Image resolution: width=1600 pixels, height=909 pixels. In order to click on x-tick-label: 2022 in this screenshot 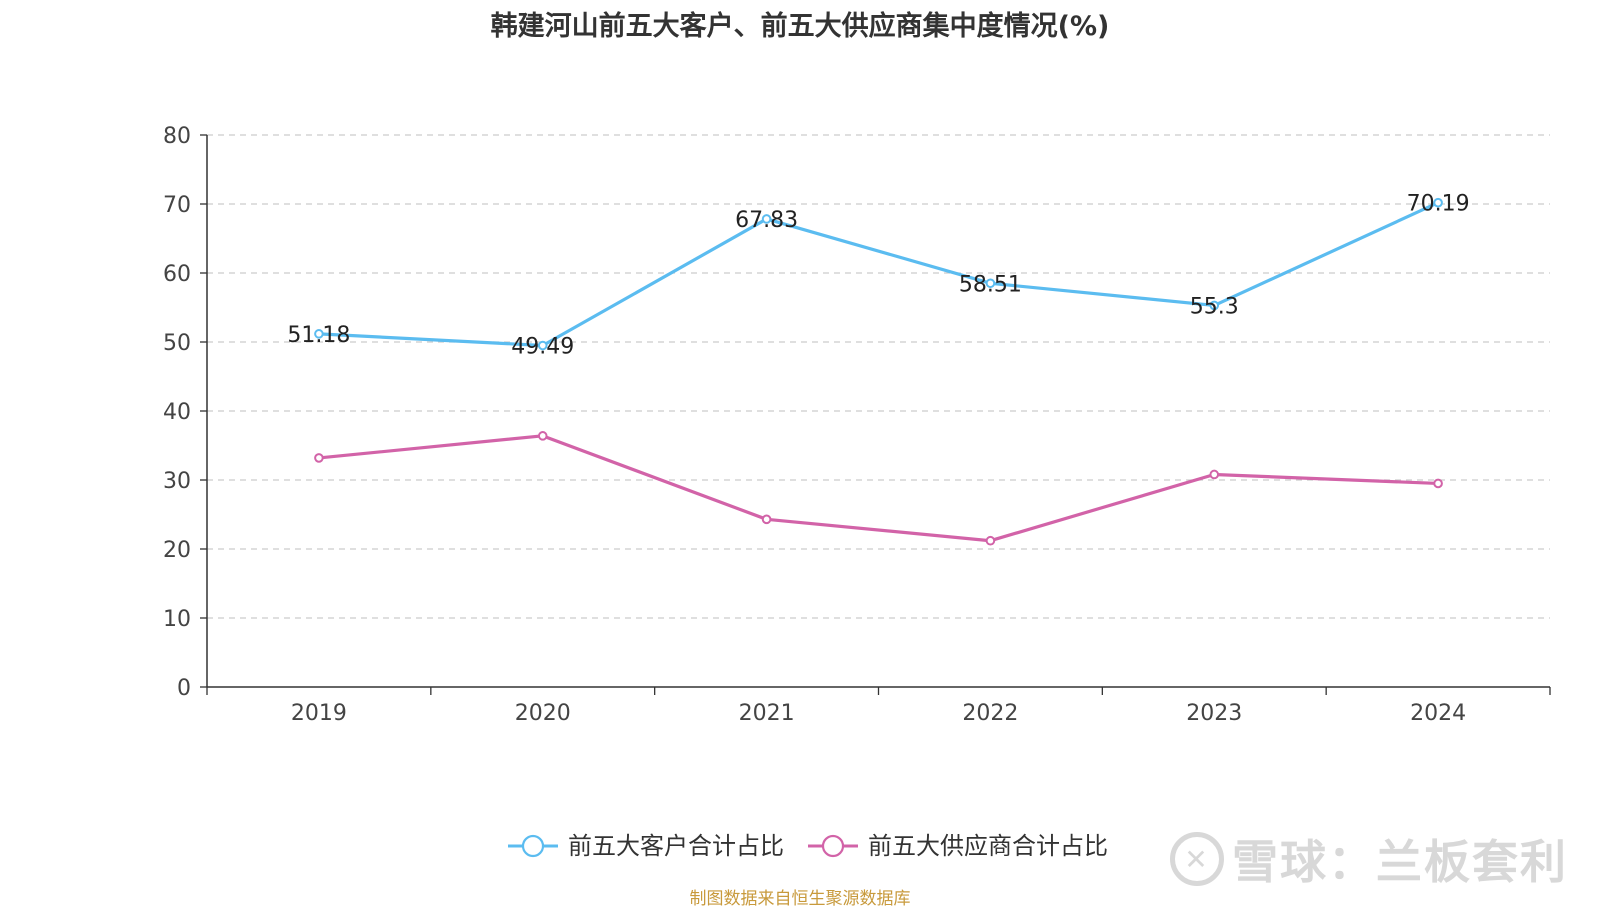, I will do `click(990, 713)`.